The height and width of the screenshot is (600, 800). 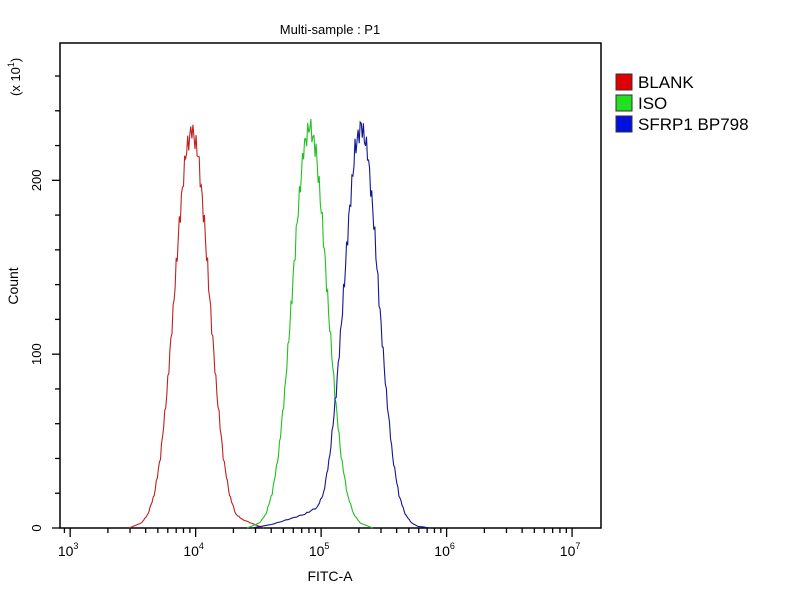 What do you see at coordinates (444, 550) in the screenshot?
I see `x-tick-label: 10⁶` at bounding box center [444, 550].